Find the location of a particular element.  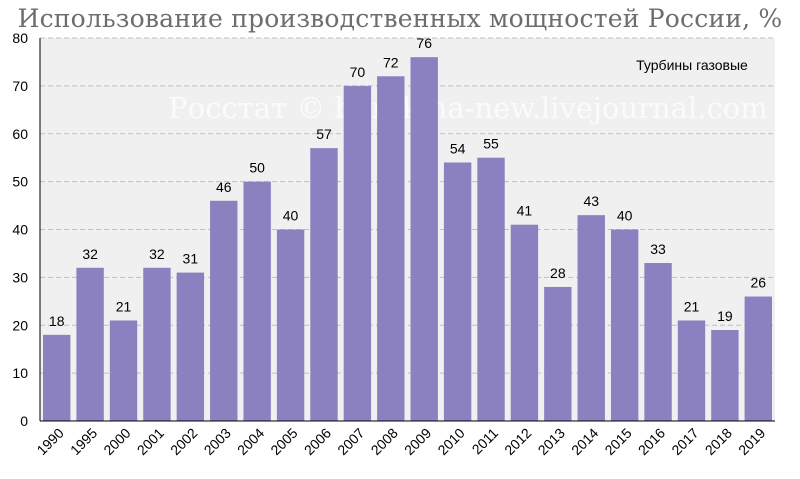

x-tick-label: 2006 is located at coordinates (317, 441).